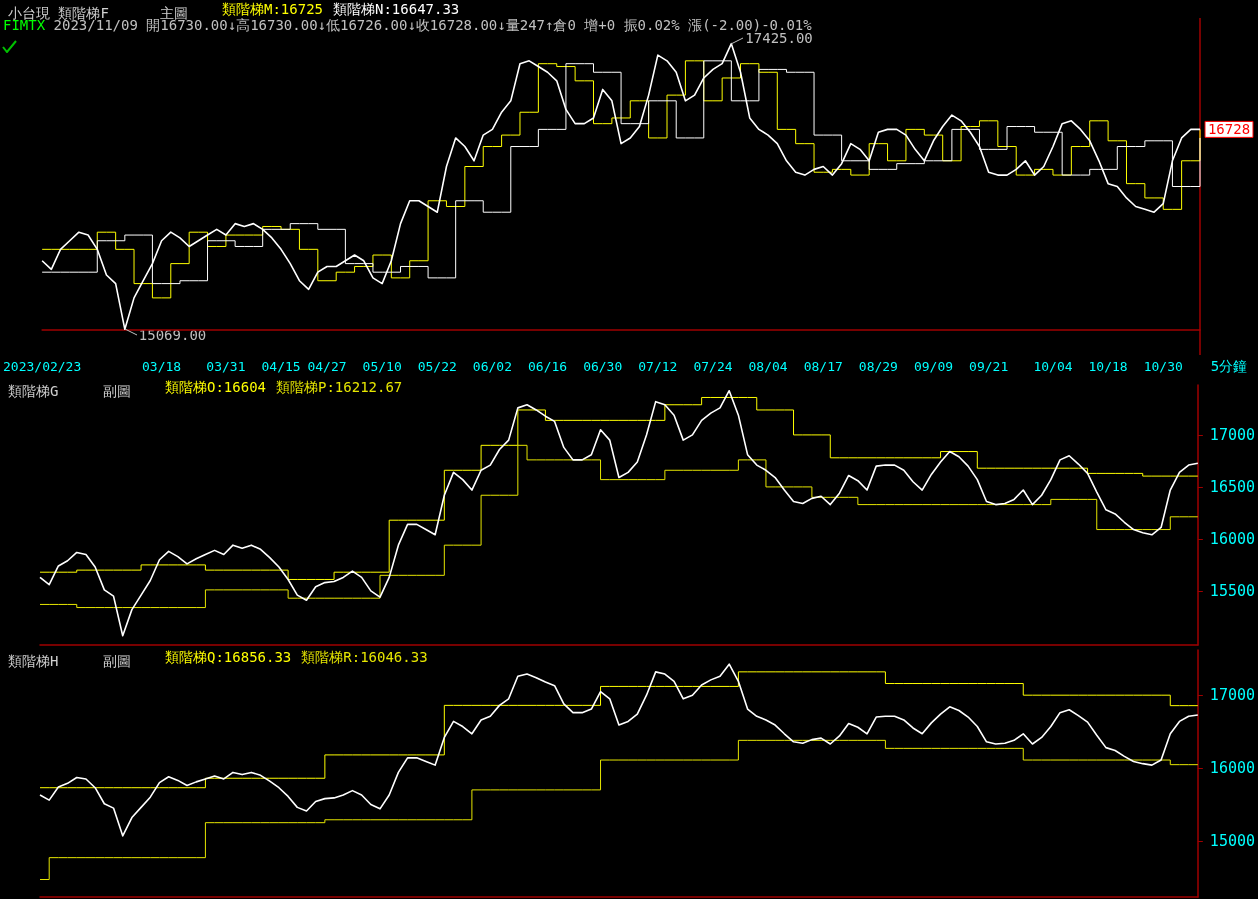 This screenshot has height=899, width=1258. I want to click on x-tick-label: 10/18, so click(1108, 366).